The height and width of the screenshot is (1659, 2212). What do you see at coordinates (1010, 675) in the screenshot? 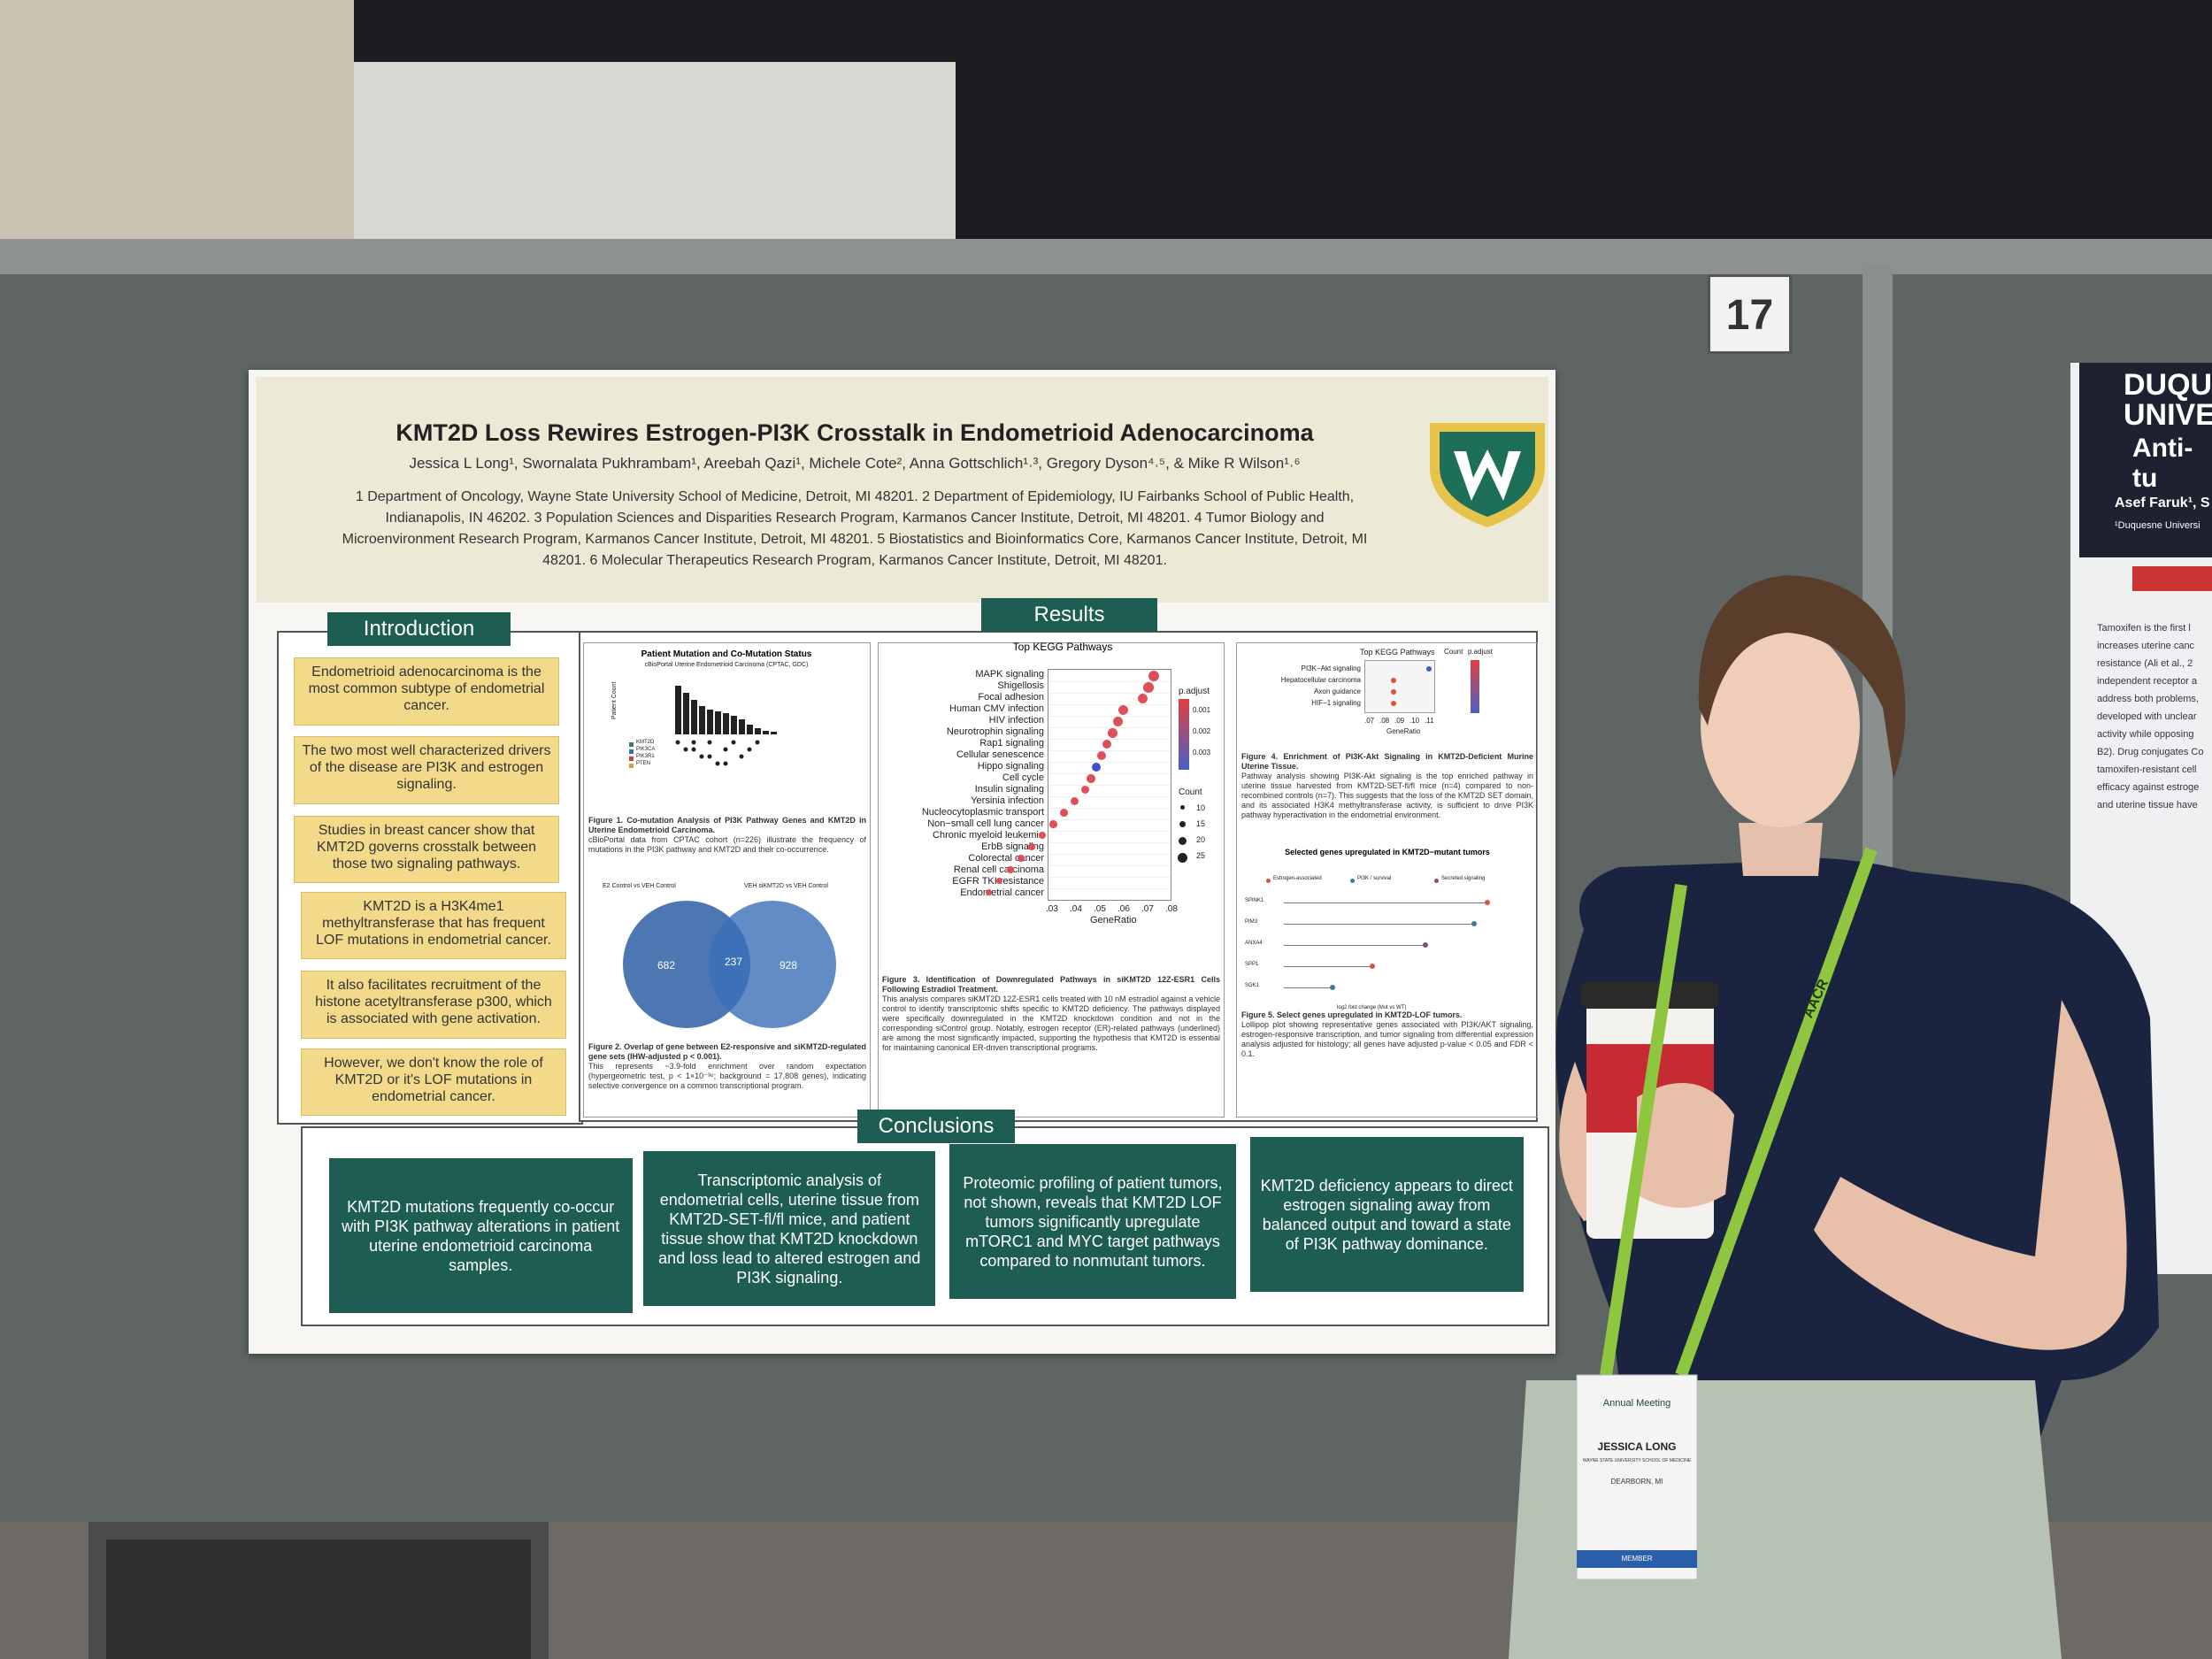
I see `pathway-label: MAPK signaling` at bounding box center [1010, 675].